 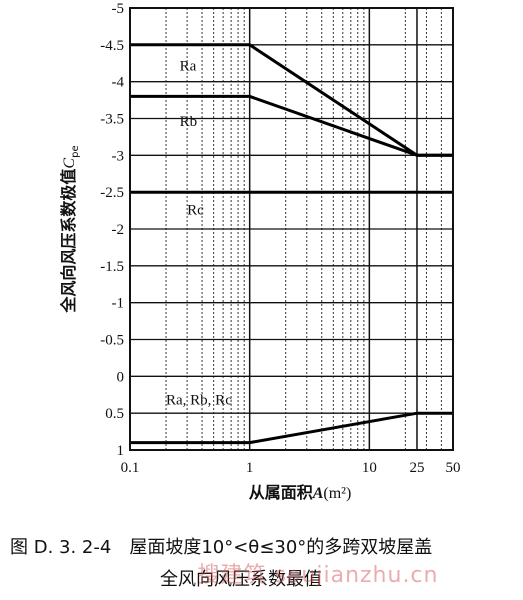 I want to click on y-tick-label: -3.5, so click(x=112, y=120).